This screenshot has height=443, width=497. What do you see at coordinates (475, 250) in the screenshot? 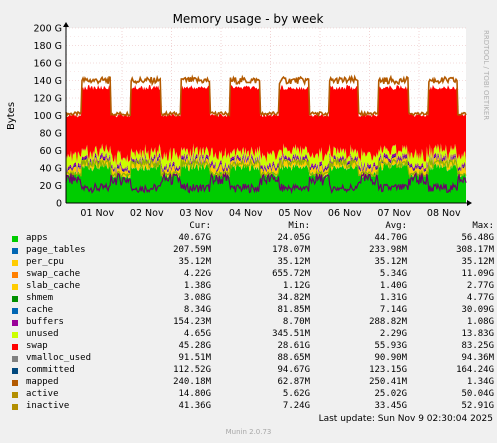
I see `legend-max-value: 308.17M` at bounding box center [475, 250].